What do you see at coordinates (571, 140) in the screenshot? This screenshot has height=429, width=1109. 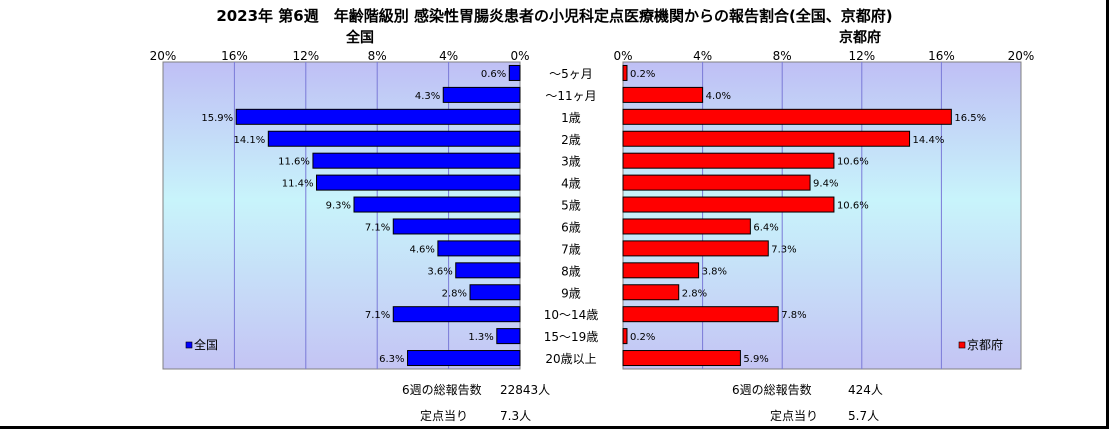 I see `category-label: 2歳` at bounding box center [571, 140].